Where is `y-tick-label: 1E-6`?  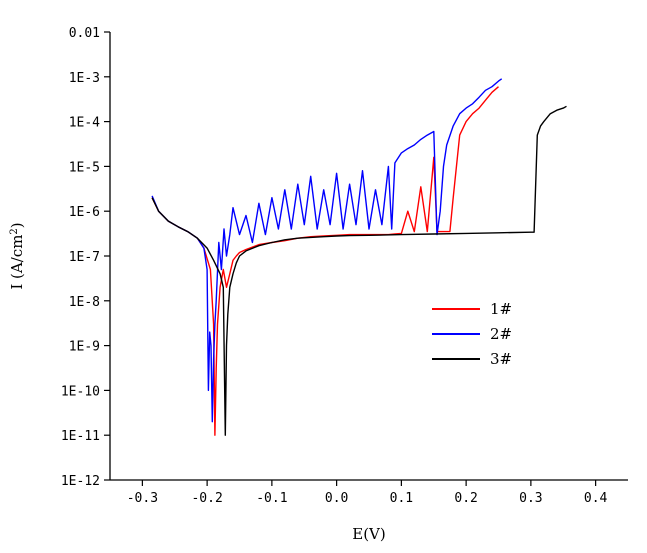
y-tick-label: 1E-6 is located at coordinates (84, 212).